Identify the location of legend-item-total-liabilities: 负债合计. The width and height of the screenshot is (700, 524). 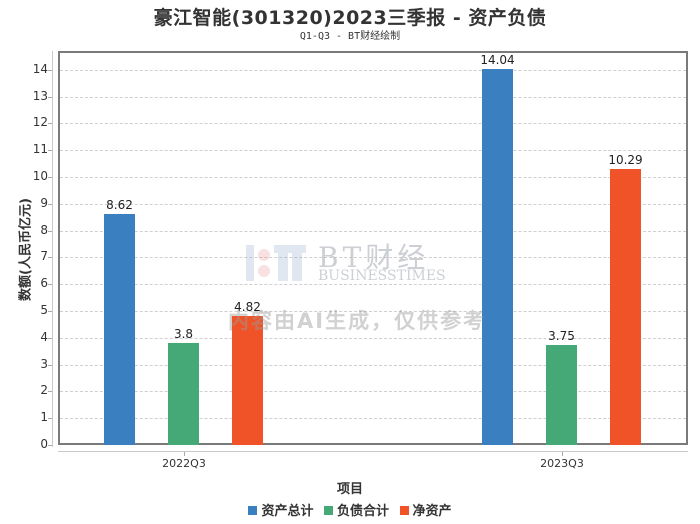
(356, 509).